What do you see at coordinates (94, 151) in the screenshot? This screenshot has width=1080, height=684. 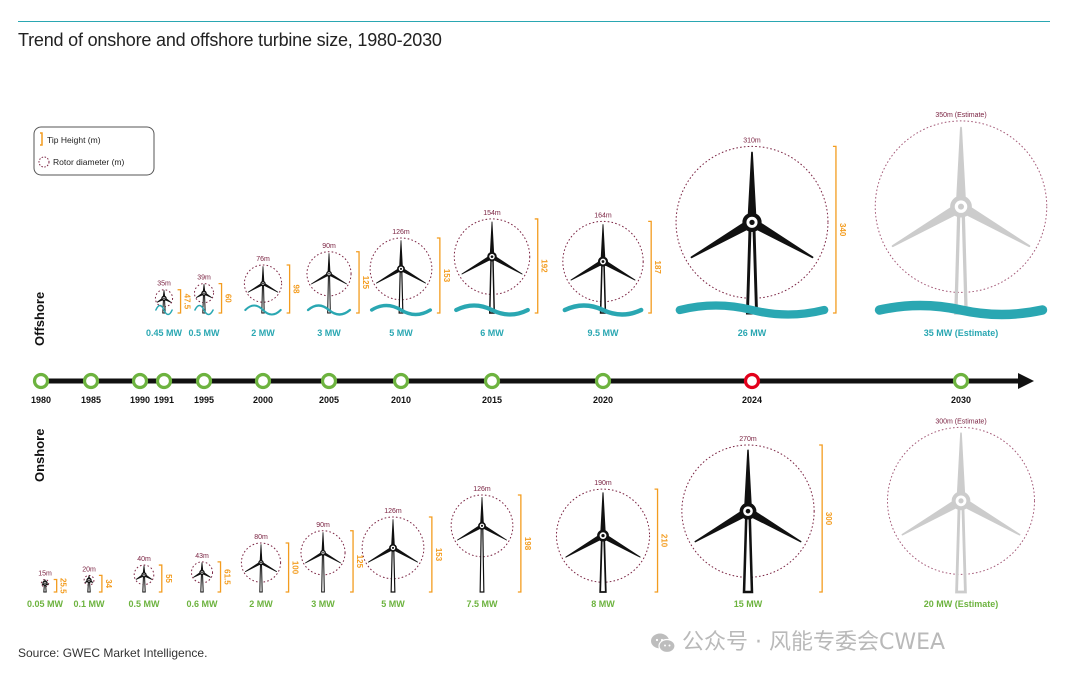 I see `legend-box` at bounding box center [94, 151].